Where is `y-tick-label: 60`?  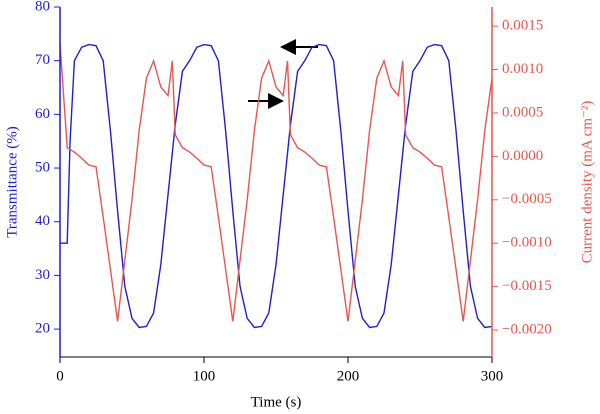
y-tick-label: 60 is located at coordinates (42, 114).